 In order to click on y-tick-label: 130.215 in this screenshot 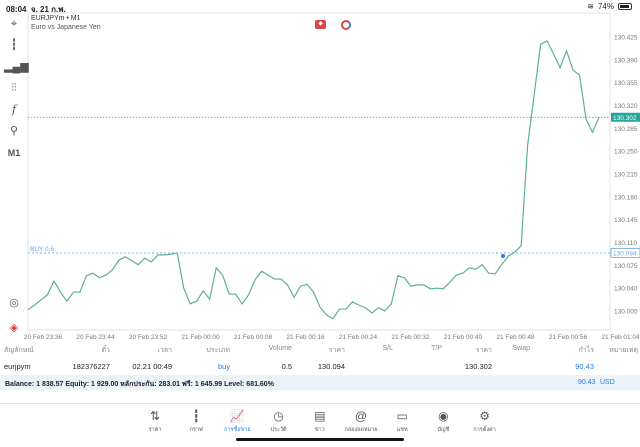, I will do `click(626, 175)`.